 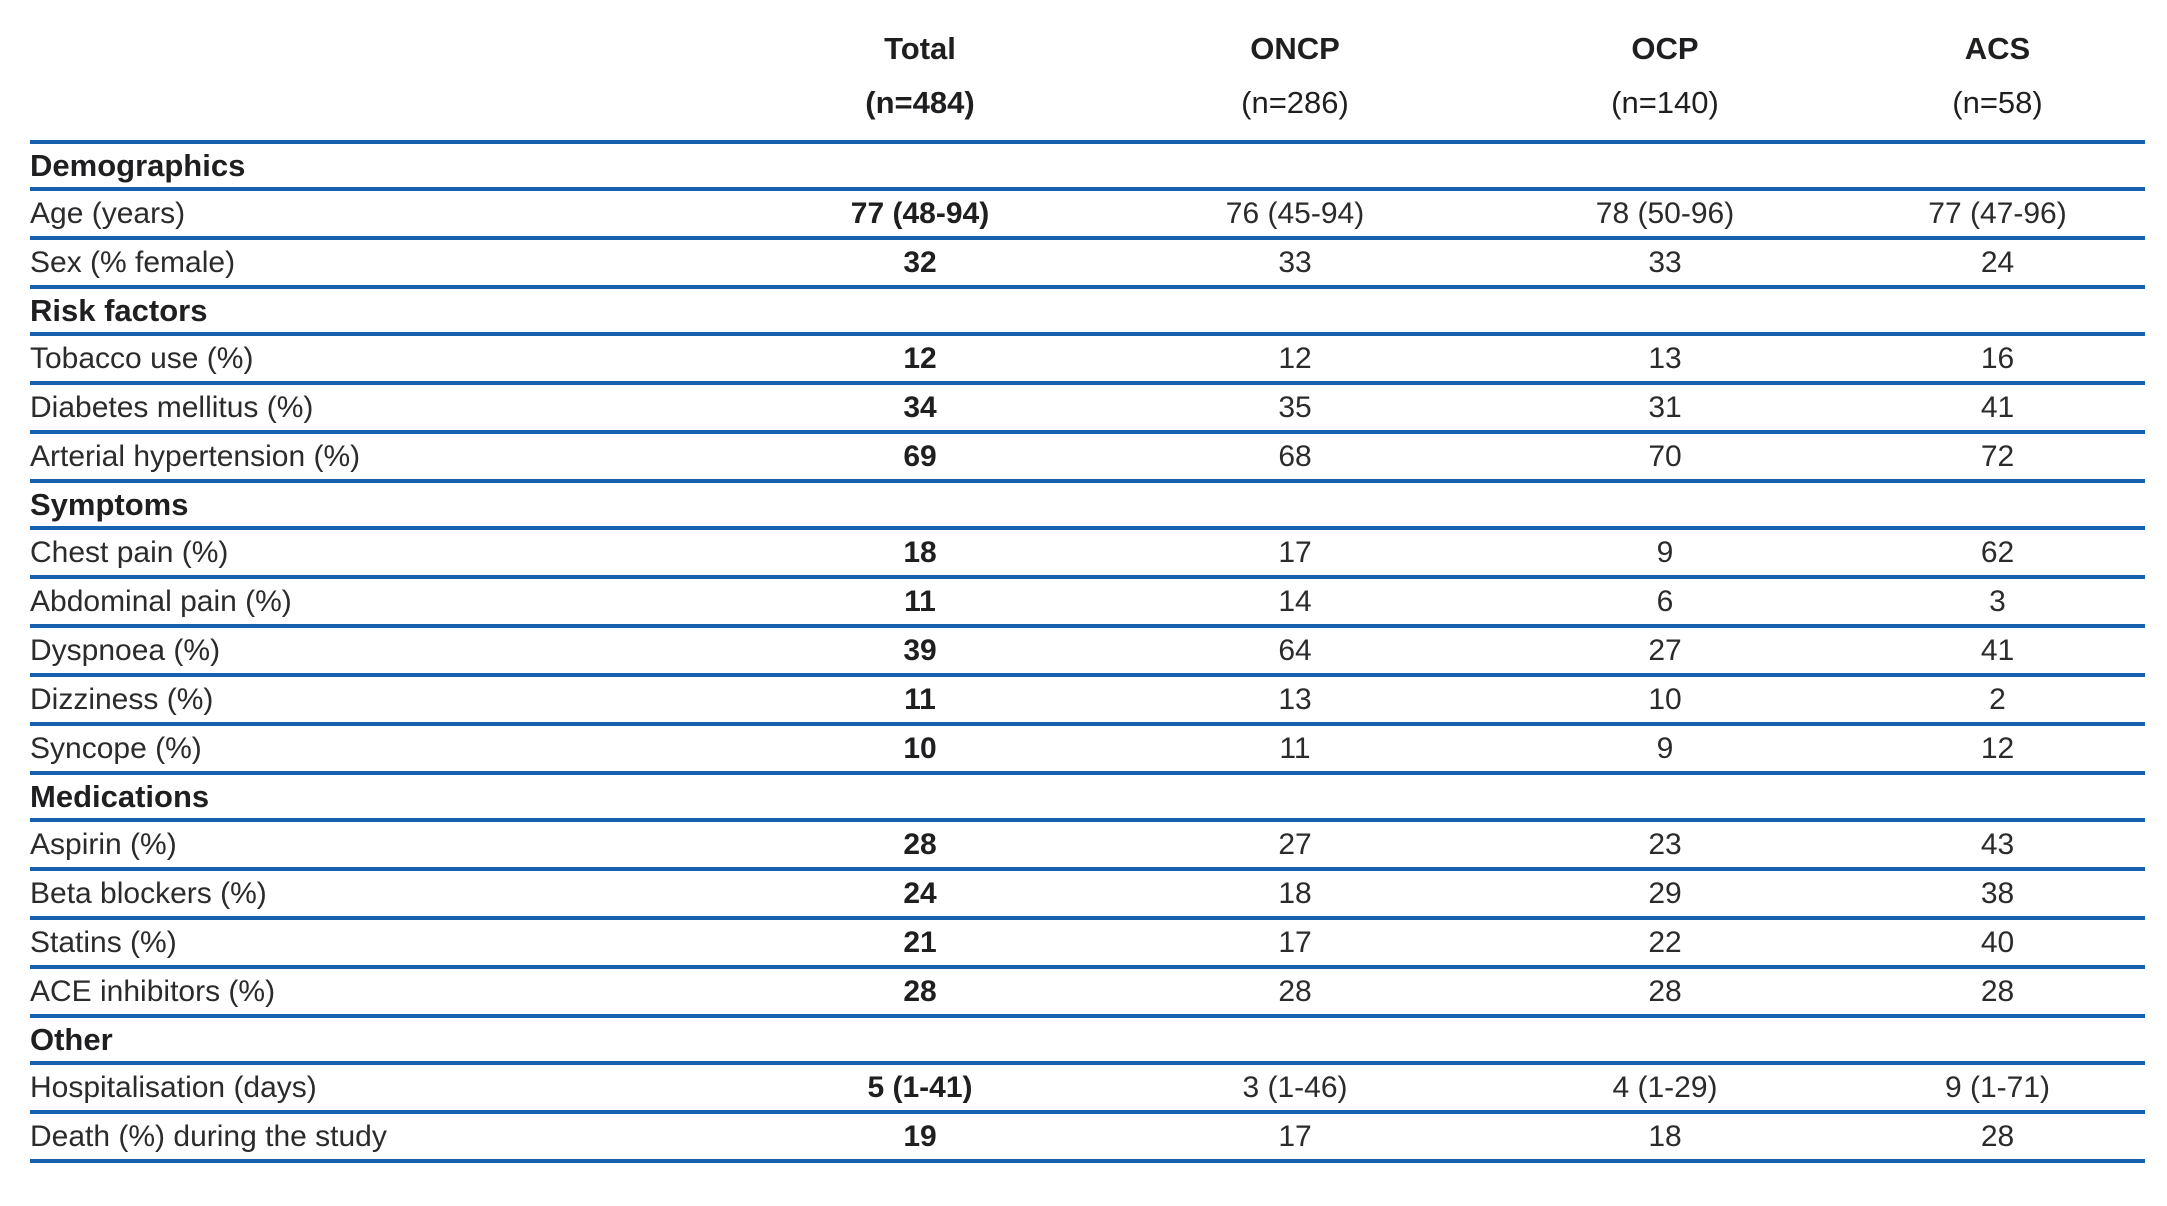 I want to click on row-label: Statins (%), so click(x=103, y=942).